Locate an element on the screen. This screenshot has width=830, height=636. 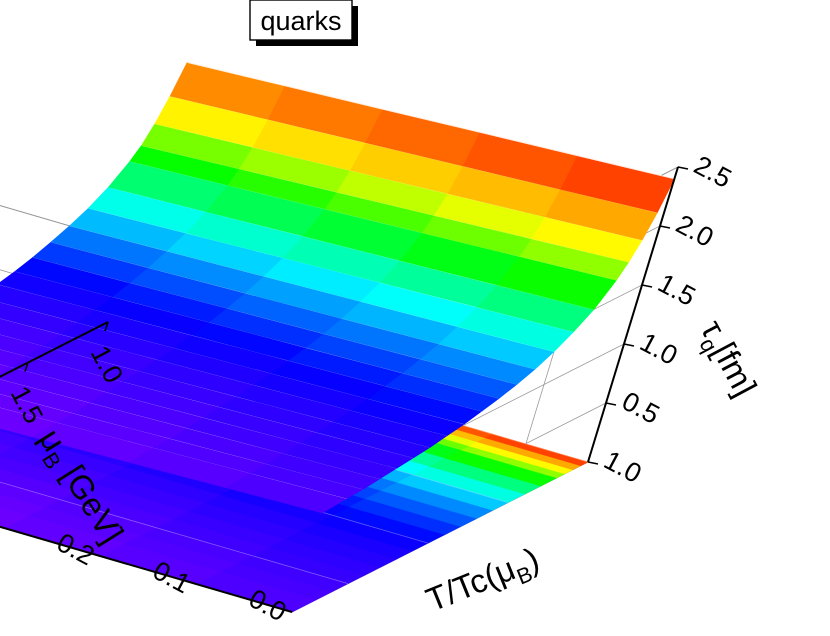
z-axis-tick-label: 2.5 is located at coordinates (712, 172).